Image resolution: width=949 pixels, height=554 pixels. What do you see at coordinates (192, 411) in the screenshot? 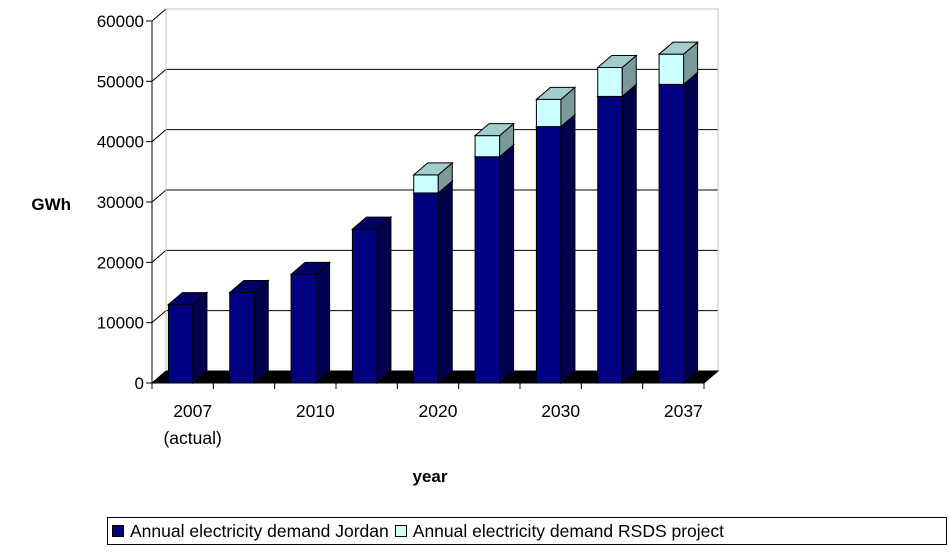
I see `x-tick-label: 2007` at bounding box center [192, 411].